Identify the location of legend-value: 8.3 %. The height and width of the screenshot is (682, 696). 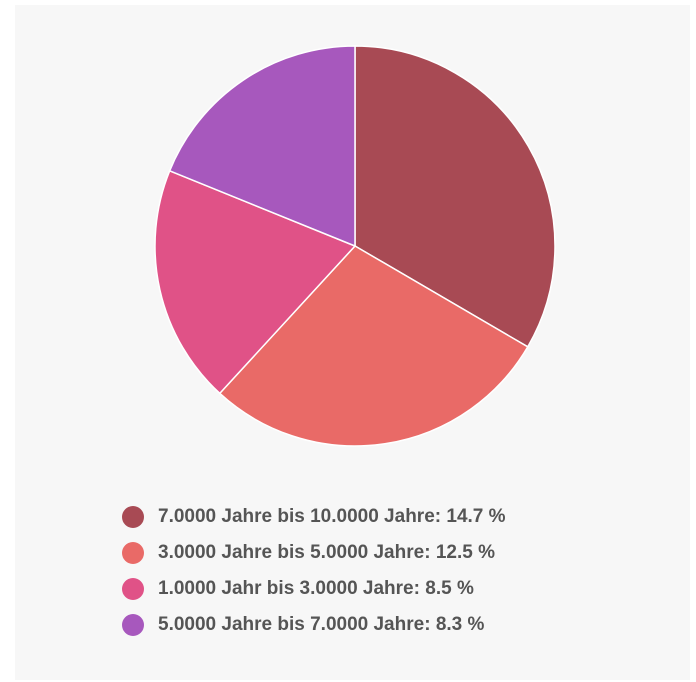
(460, 624).